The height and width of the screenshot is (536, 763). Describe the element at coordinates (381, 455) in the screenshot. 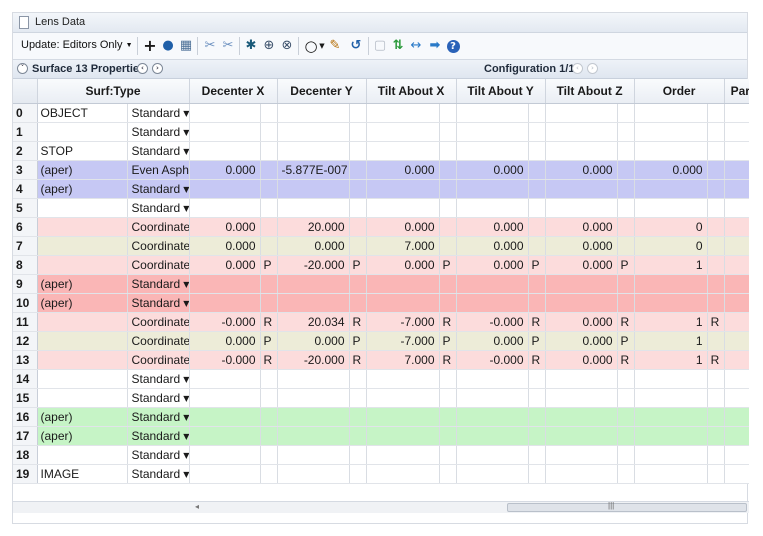

I see `table-row: 18 Standard ▼` at that location.